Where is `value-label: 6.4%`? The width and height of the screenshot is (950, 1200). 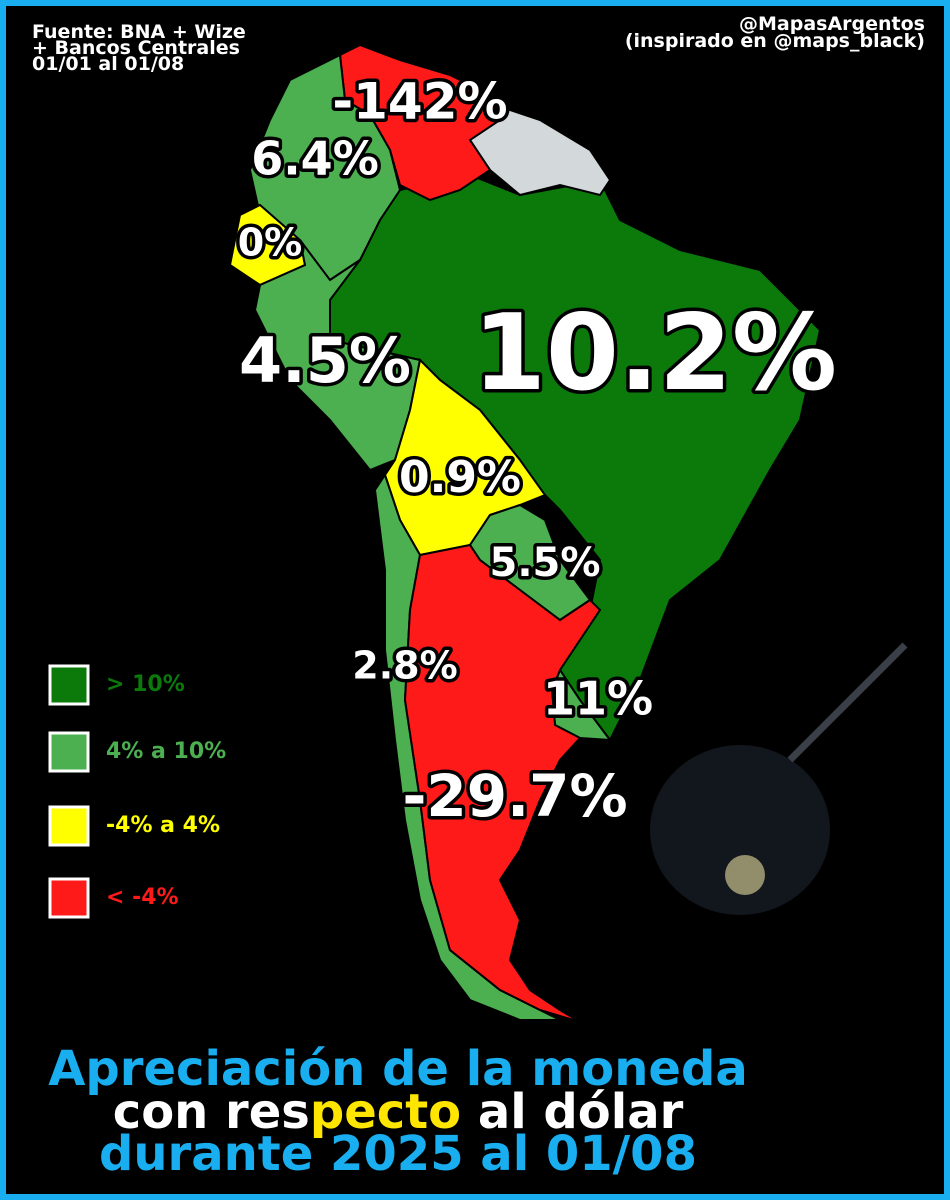 value-label: 6.4% is located at coordinates (315, 159).